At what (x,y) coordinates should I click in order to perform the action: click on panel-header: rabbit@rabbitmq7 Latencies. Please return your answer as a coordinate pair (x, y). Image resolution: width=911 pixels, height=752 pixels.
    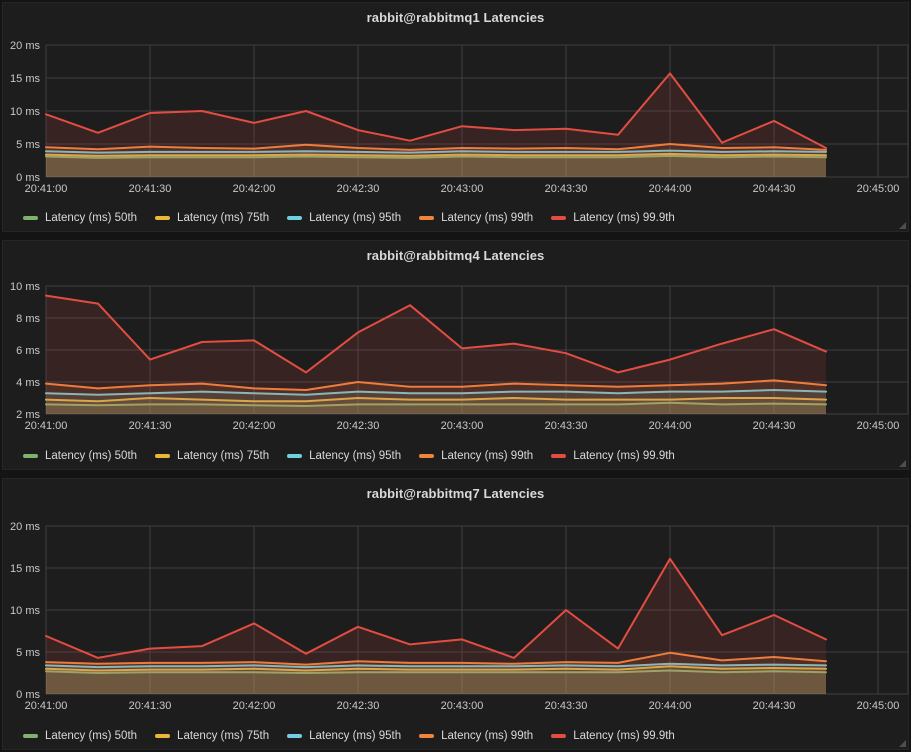
    Looking at the image, I should click on (455, 493).